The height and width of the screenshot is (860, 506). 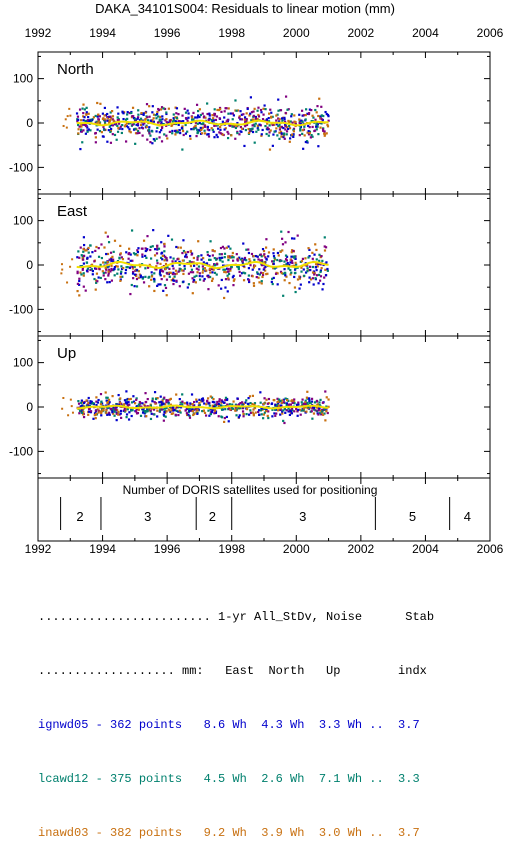 What do you see at coordinates (23, 221) in the screenshot?
I see `y-tick-label: 100` at bounding box center [23, 221].